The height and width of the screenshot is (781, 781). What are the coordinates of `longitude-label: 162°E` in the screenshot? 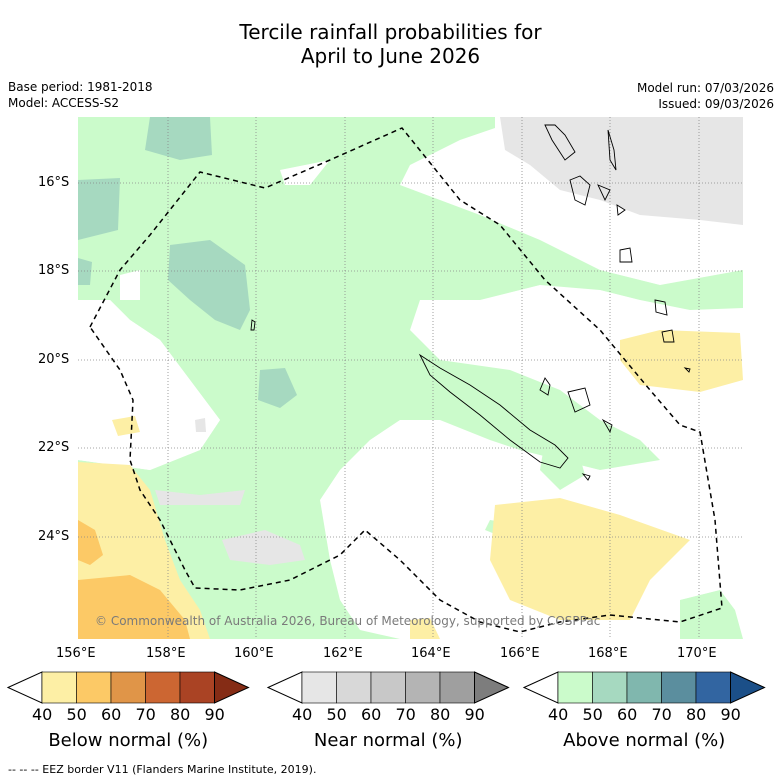 It's located at (343, 653).